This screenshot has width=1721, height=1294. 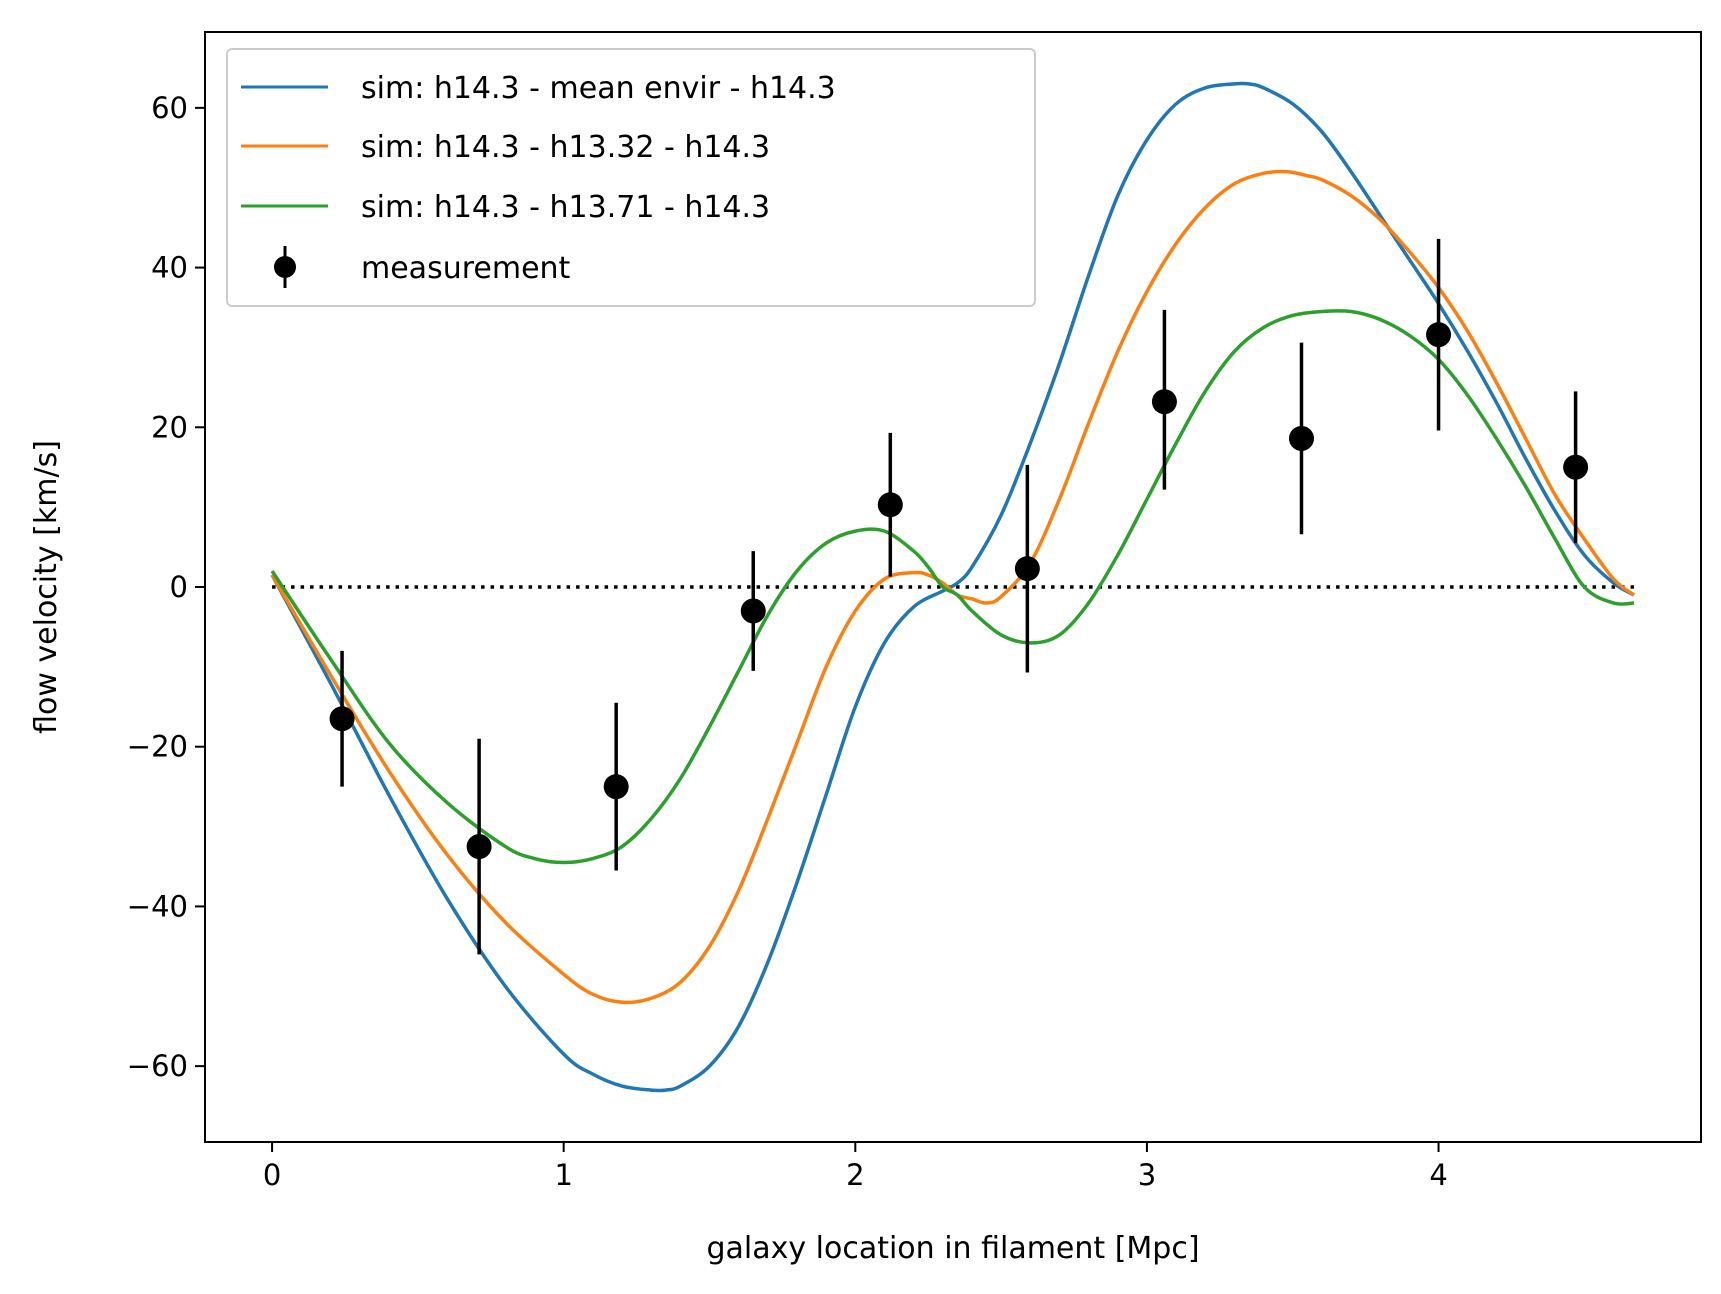 What do you see at coordinates (855, 1175) in the screenshot?
I see `x-tick-label: 2` at bounding box center [855, 1175].